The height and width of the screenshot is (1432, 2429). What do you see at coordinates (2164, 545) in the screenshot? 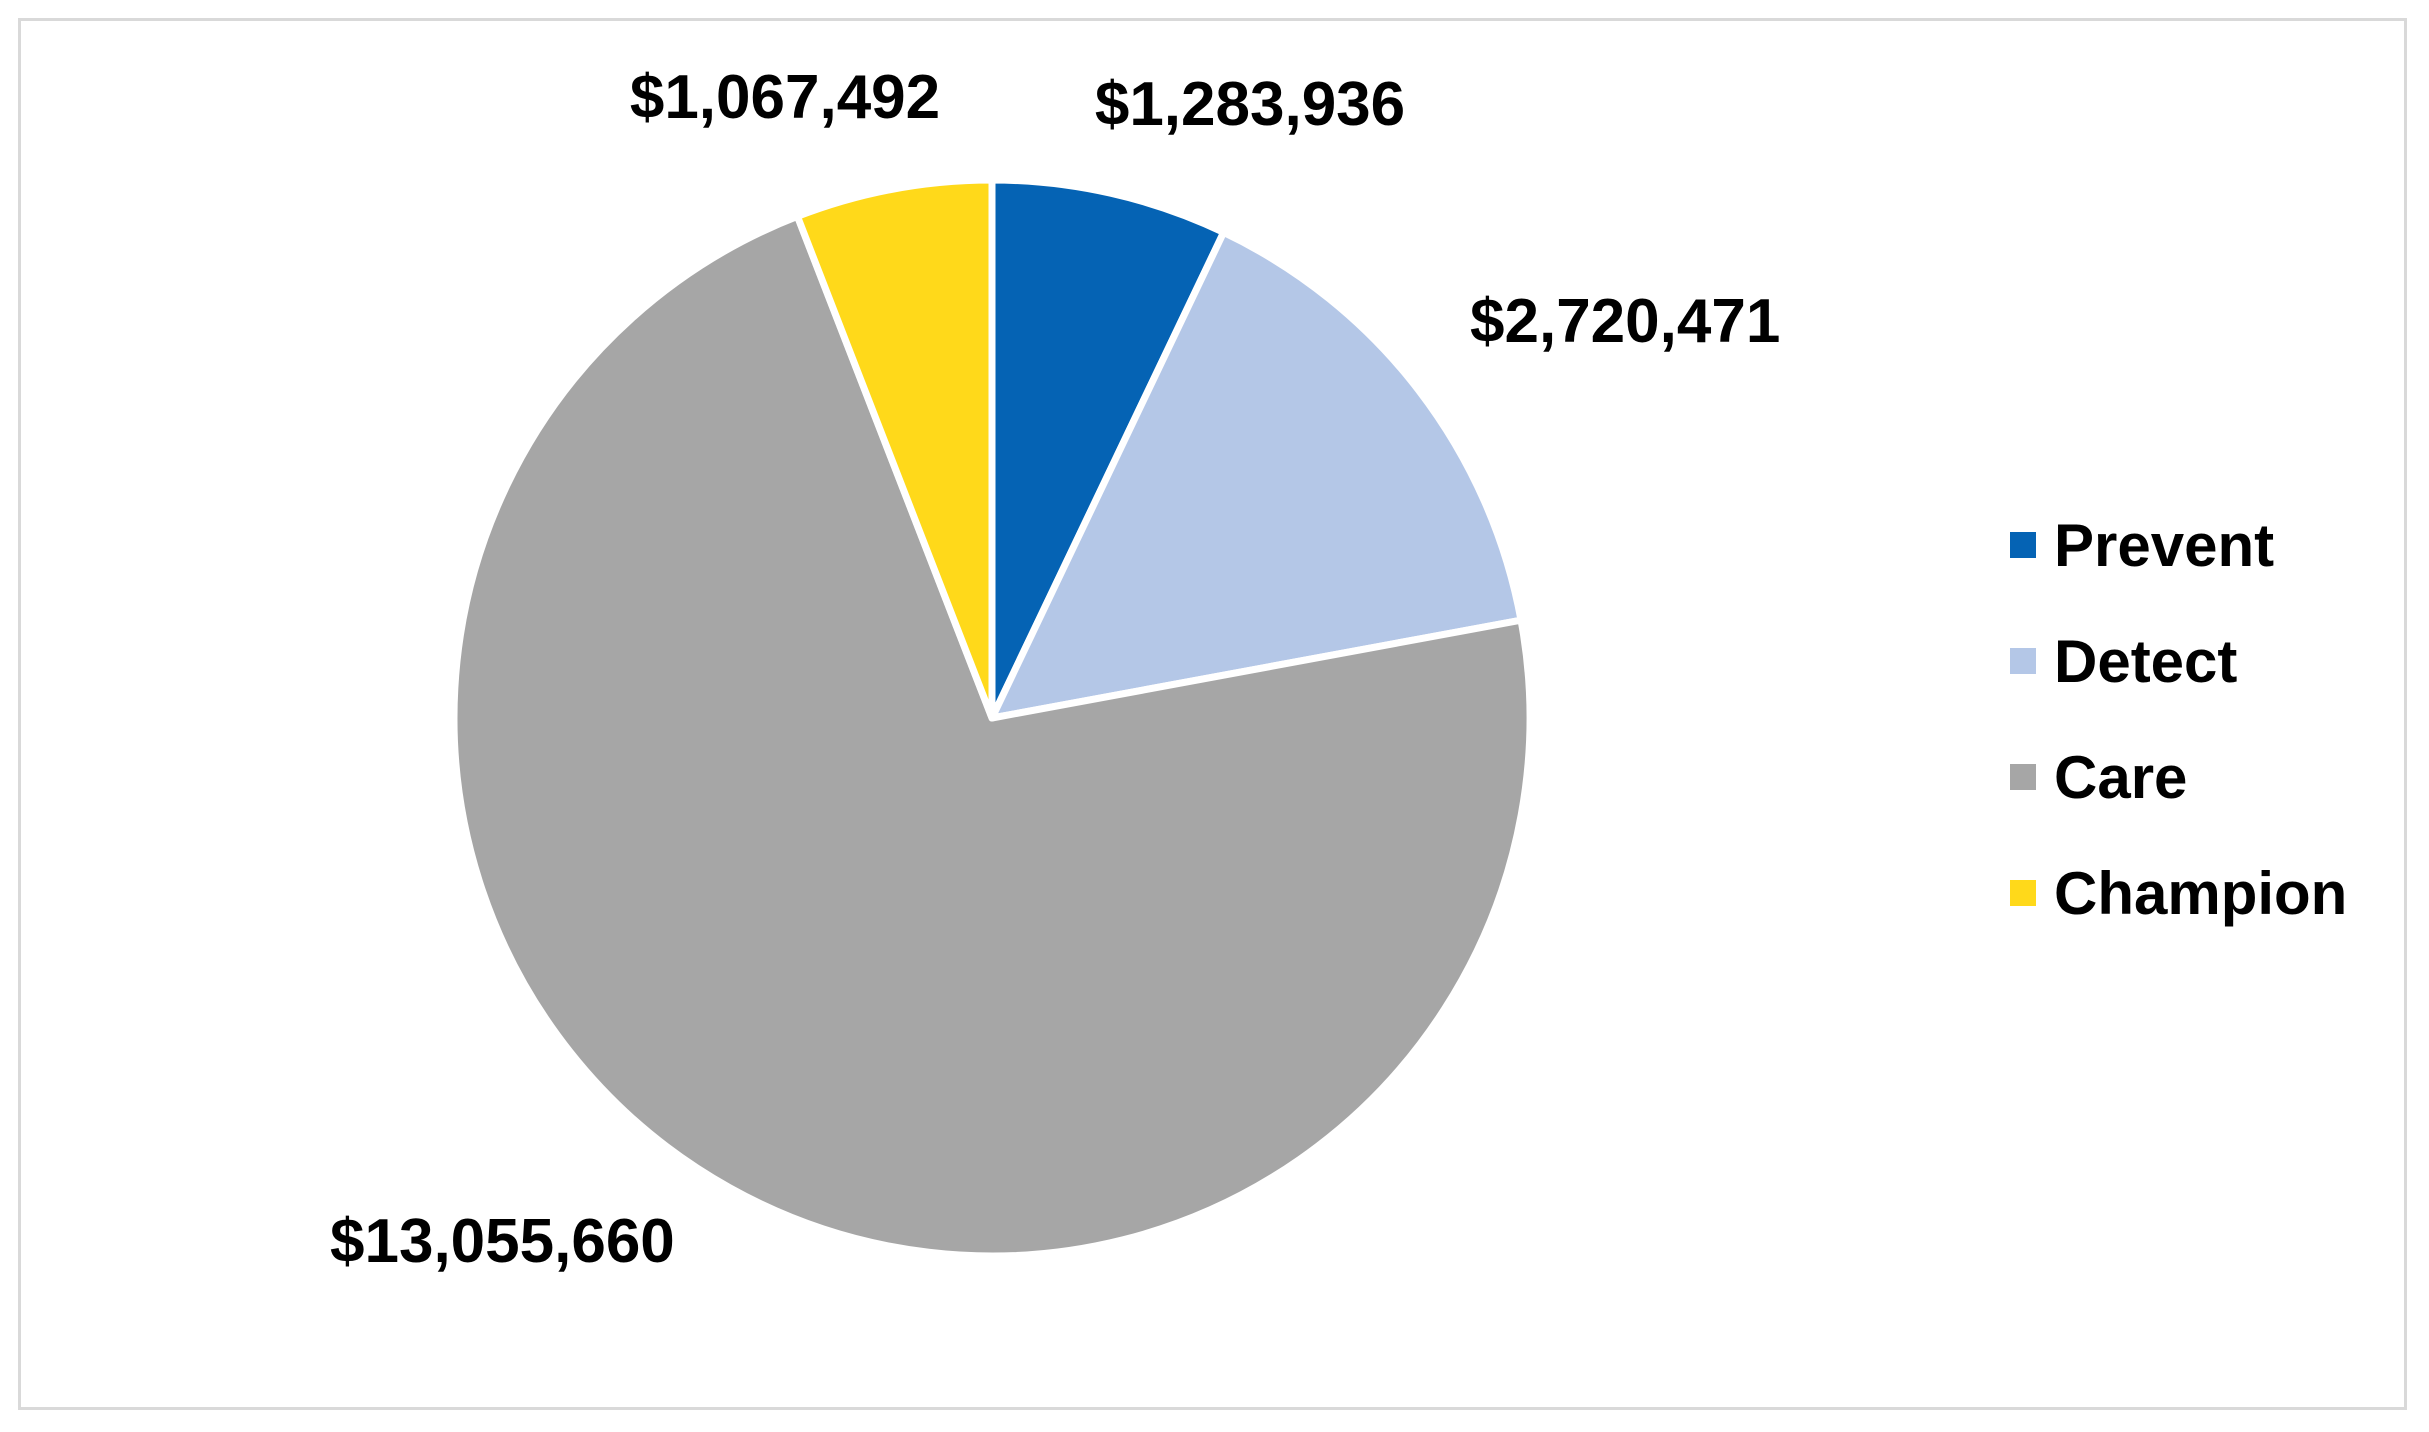
I see `legend-label-prevent: Prevent` at bounding box center [2164, 545].